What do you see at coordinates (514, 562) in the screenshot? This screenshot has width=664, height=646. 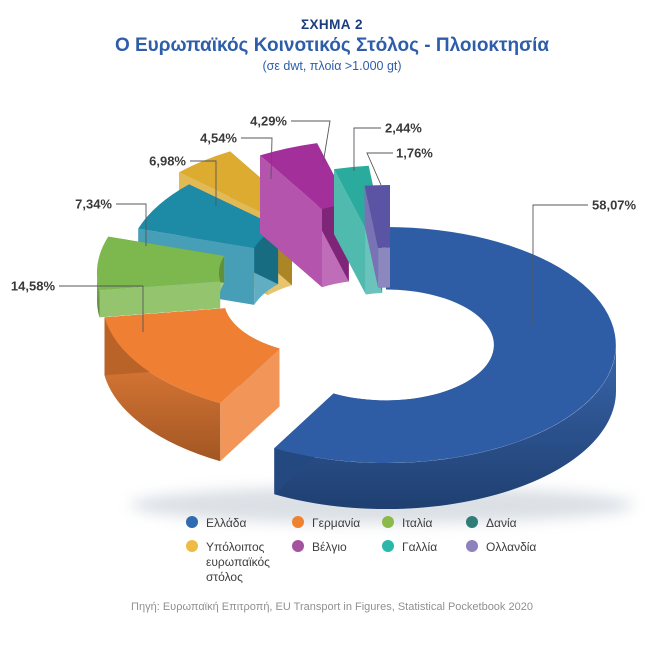 I see `legend-item-netherlands: Ολλανδία` at bounding box center [514, 562].